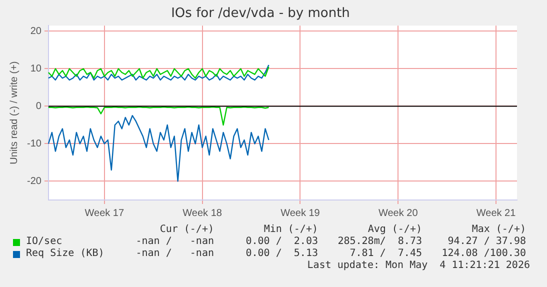  I want to click on text: Min (-/+), so click(290, 230).